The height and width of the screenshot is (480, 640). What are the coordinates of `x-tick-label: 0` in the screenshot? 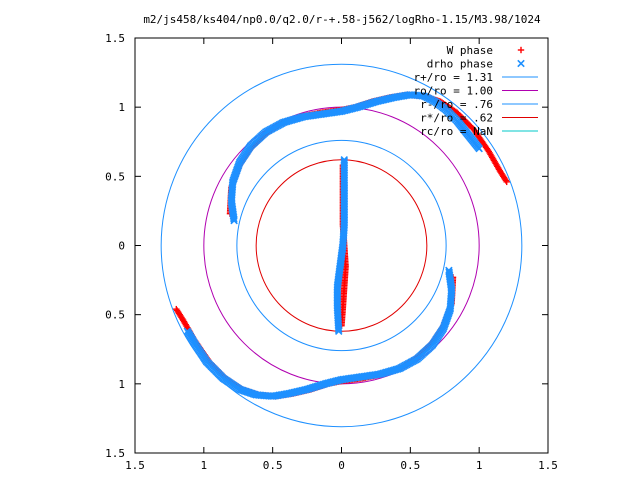 It's located at (341, 465).